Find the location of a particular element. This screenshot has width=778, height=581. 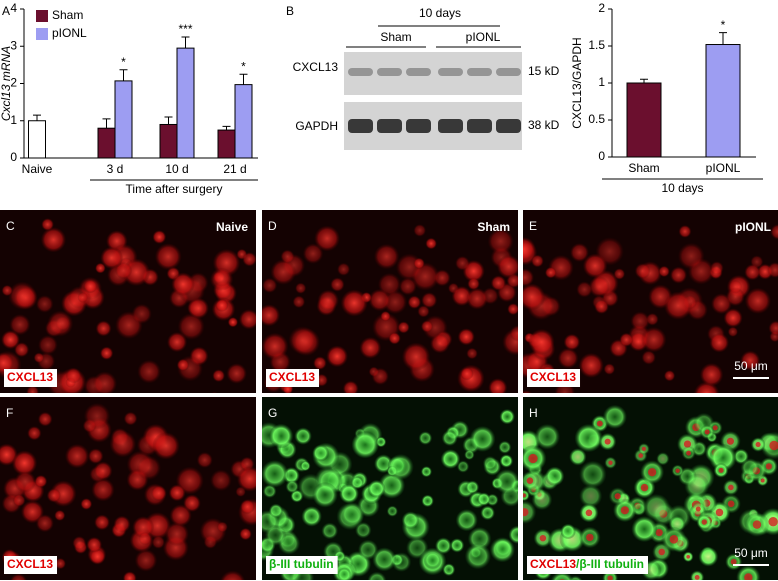

stain-label: CXCL13/β-III tubulin is located at coordinates (587, 564).